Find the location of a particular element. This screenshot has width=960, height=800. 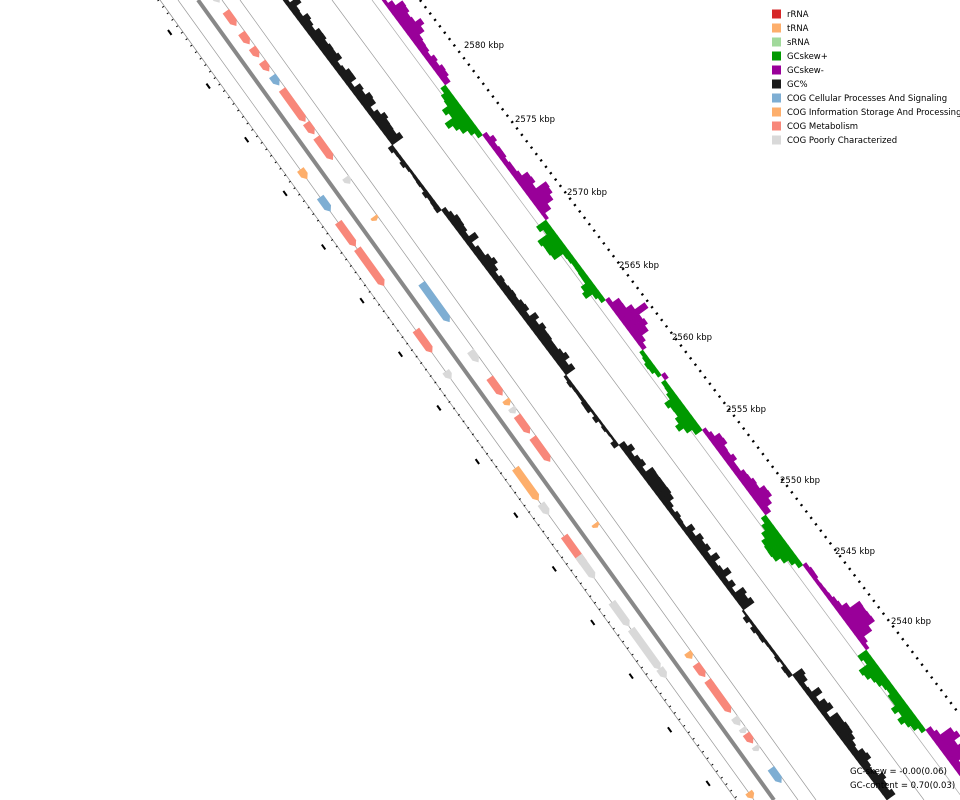

scale-label: 2555 kbp is located at coordinates (746, 410).